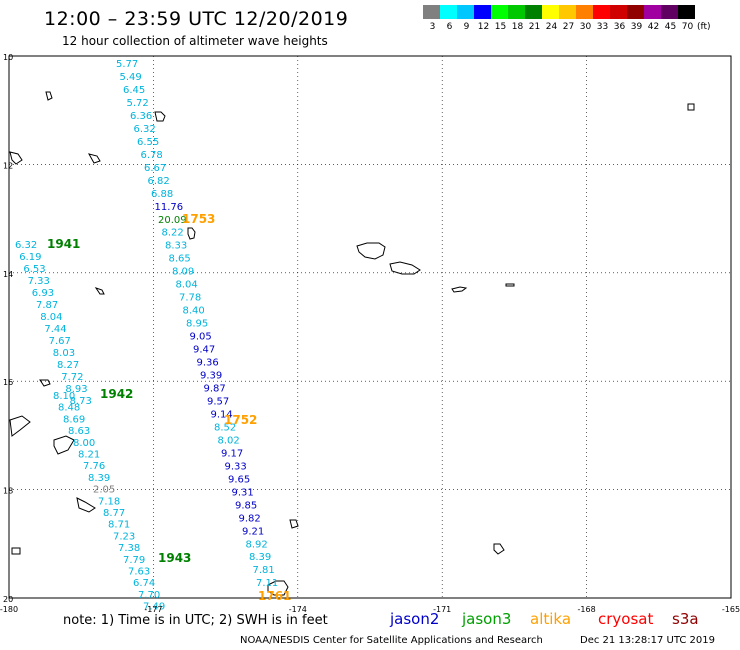 This screenshot has height=650, width=740. Describe the element at coordinates (64, 353) in the screenshot. I see `wave-height-value: 8.03` at that location.